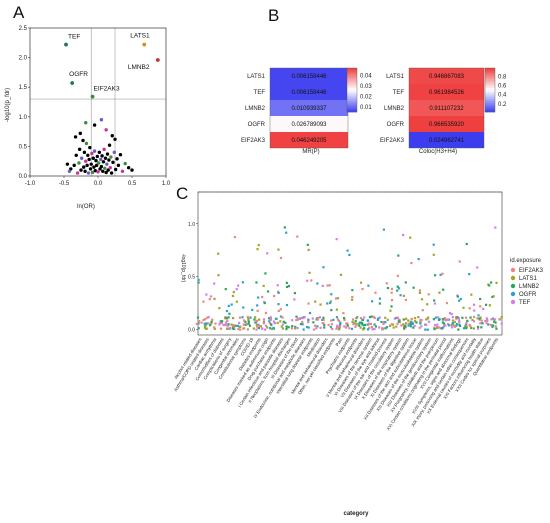 The image size is (550, 523). What do you see at coordinates (392, 141) in the screenshot?
I see `heatmap-row-label: EIF2AK3` at bounding box center [392, 141].